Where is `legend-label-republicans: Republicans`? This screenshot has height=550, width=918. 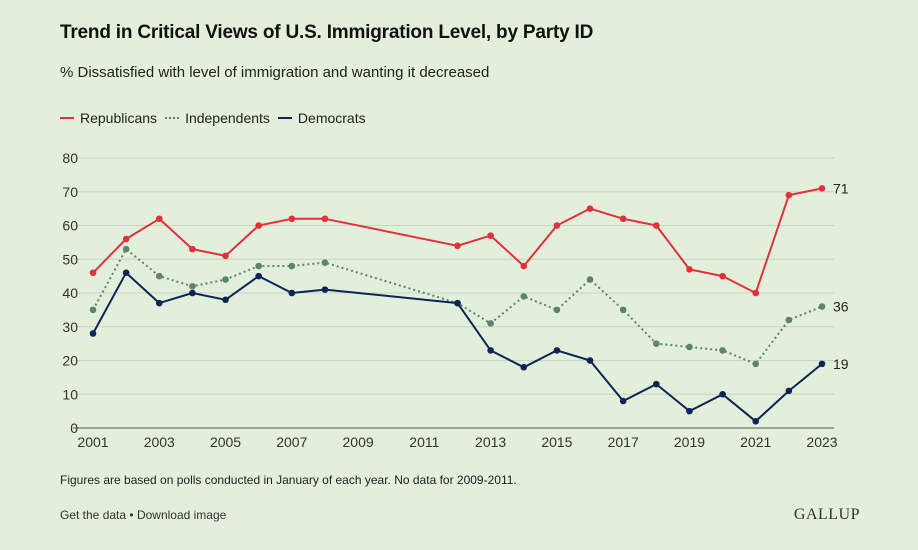
legend-label-republicans: Republicans is located at coordinates (119, 118).